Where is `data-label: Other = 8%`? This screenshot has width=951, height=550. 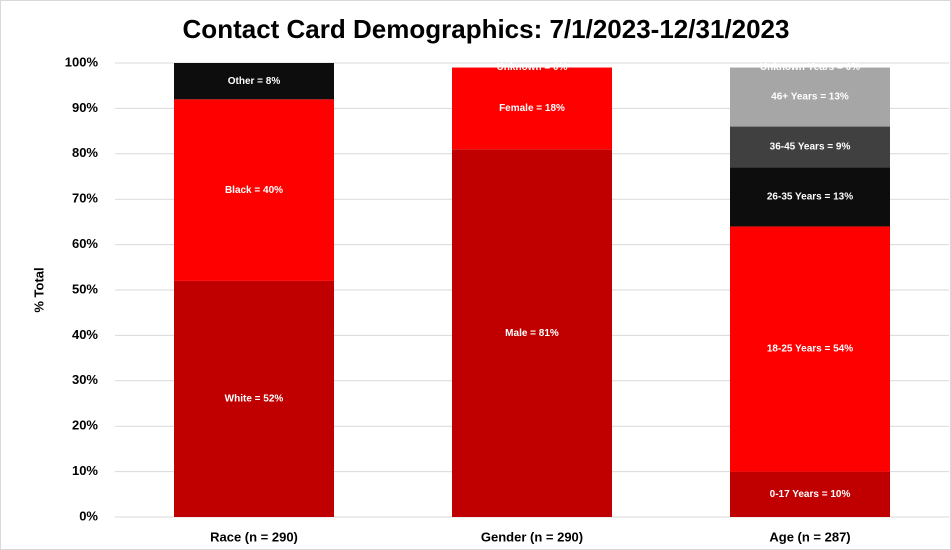 data-label: Other = 8% is located at coordinates (254, 81).